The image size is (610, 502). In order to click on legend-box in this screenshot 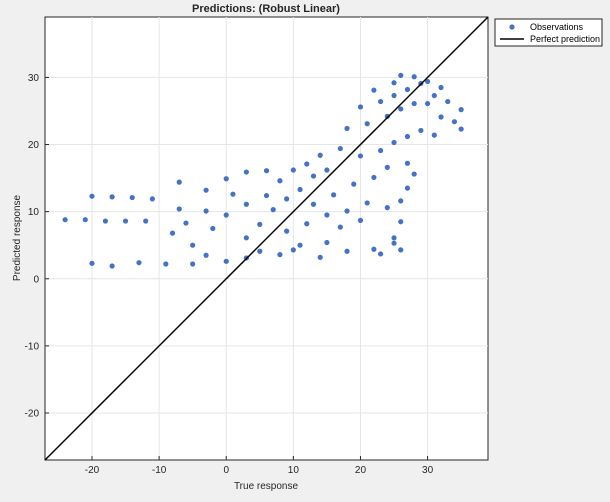, I will do `click(548, 32)`.